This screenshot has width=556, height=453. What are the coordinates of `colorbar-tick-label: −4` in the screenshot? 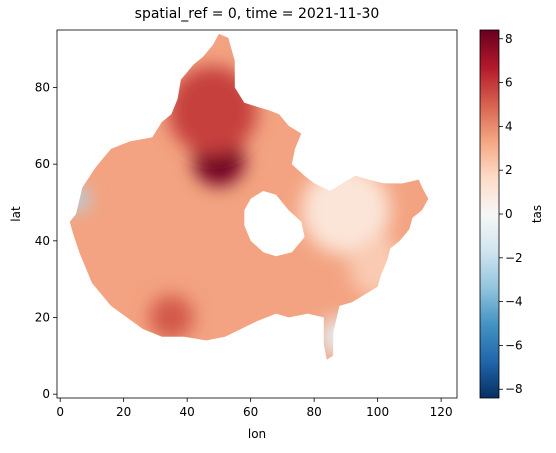 It's located at (514, 302).